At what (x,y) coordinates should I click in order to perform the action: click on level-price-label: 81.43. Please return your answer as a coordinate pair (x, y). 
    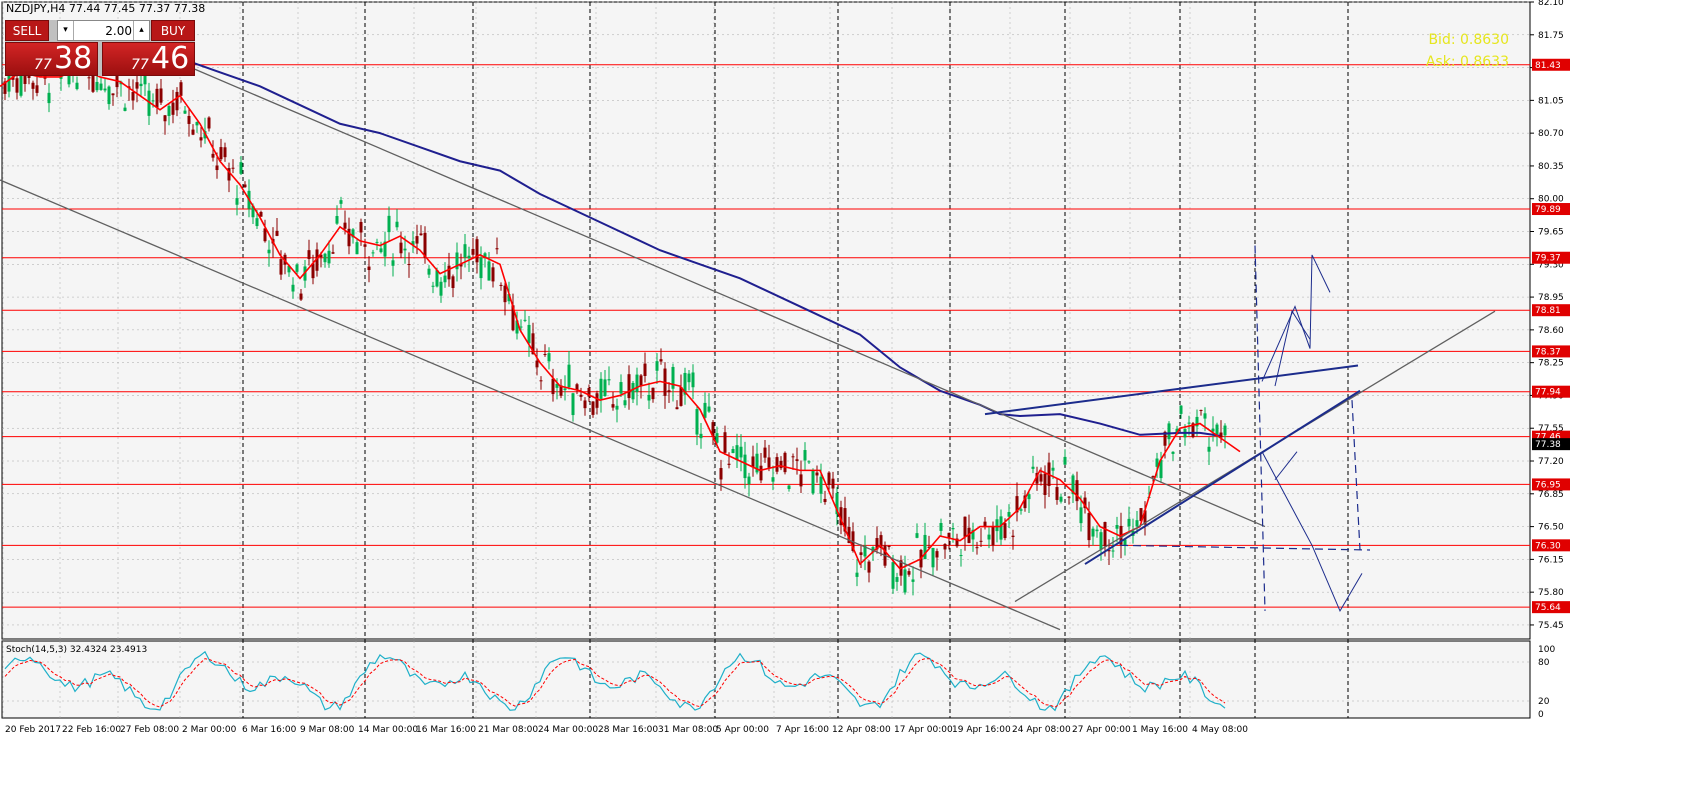
    Looking at the image, I should click on (1548, 66).